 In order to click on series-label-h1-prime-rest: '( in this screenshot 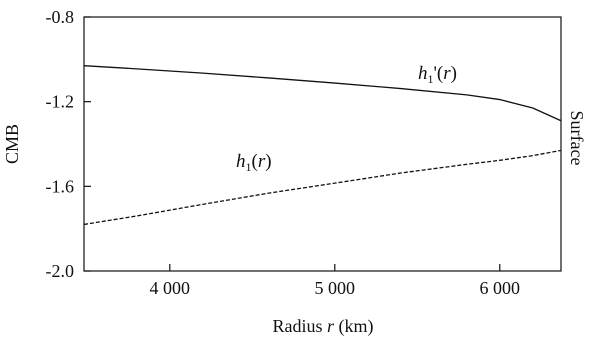, I will do `click(439, 73)`.